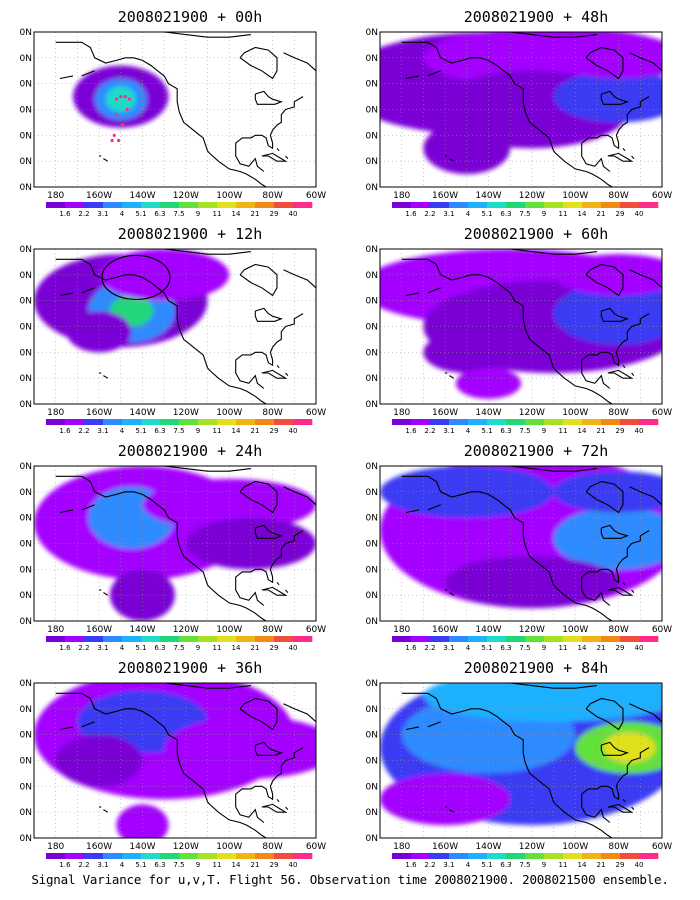  Describe the element at coordinates (536, 17) in the screenshot. I see `panel-title: 2008021900 + 48h` at that location.